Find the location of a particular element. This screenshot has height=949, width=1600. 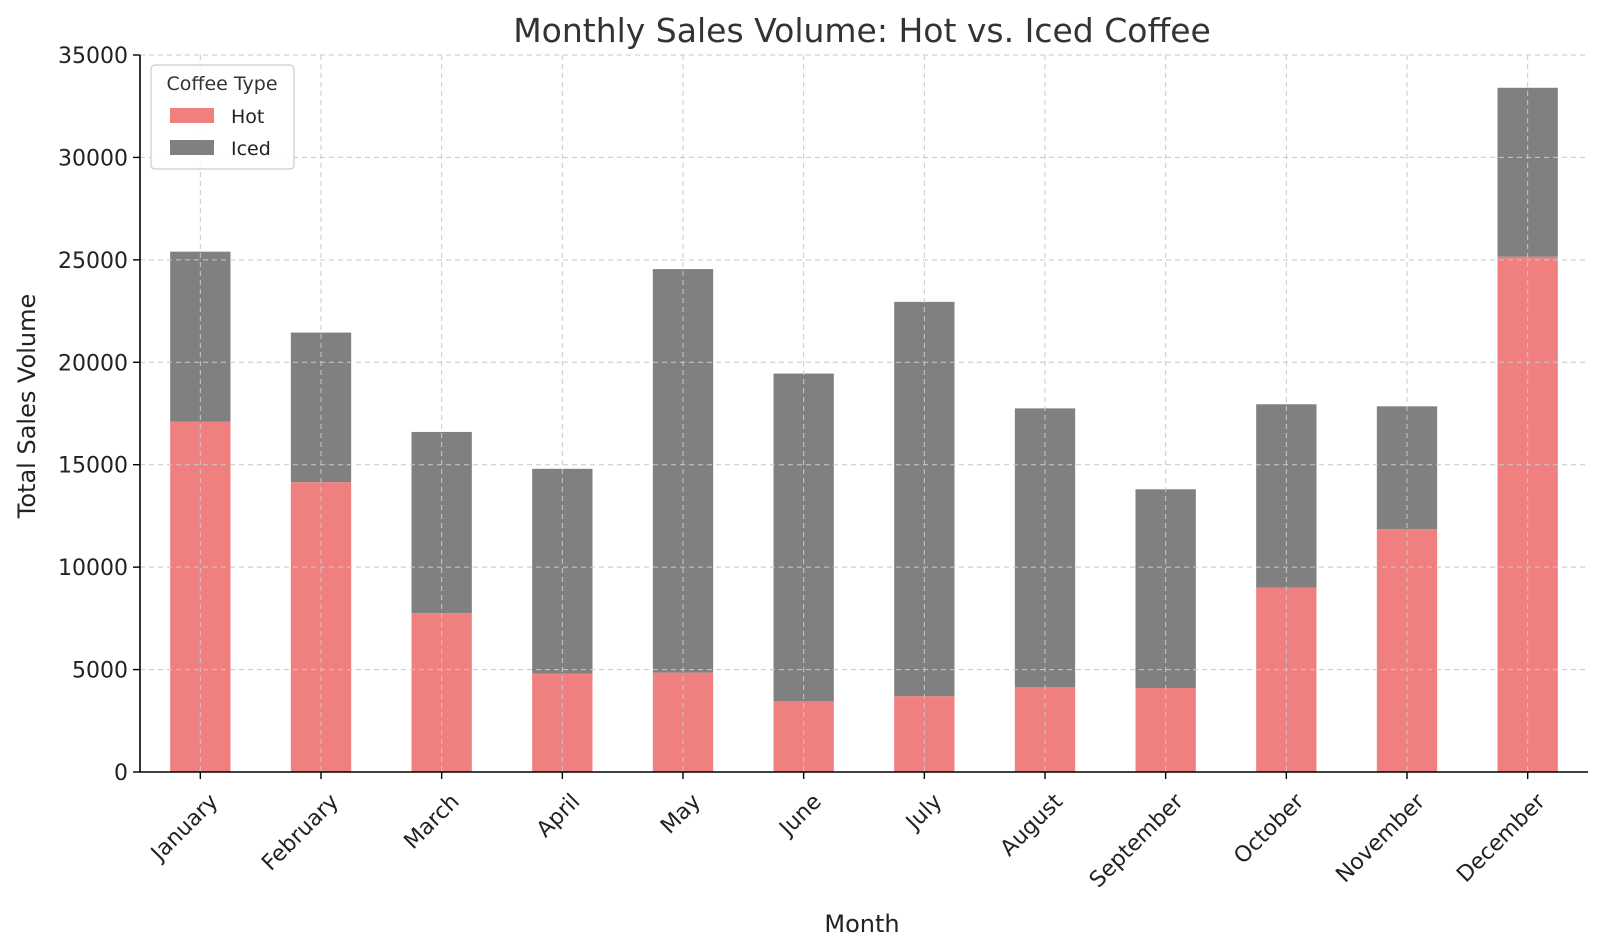

x-tick-label: October is located at coordinates (1269, 829).